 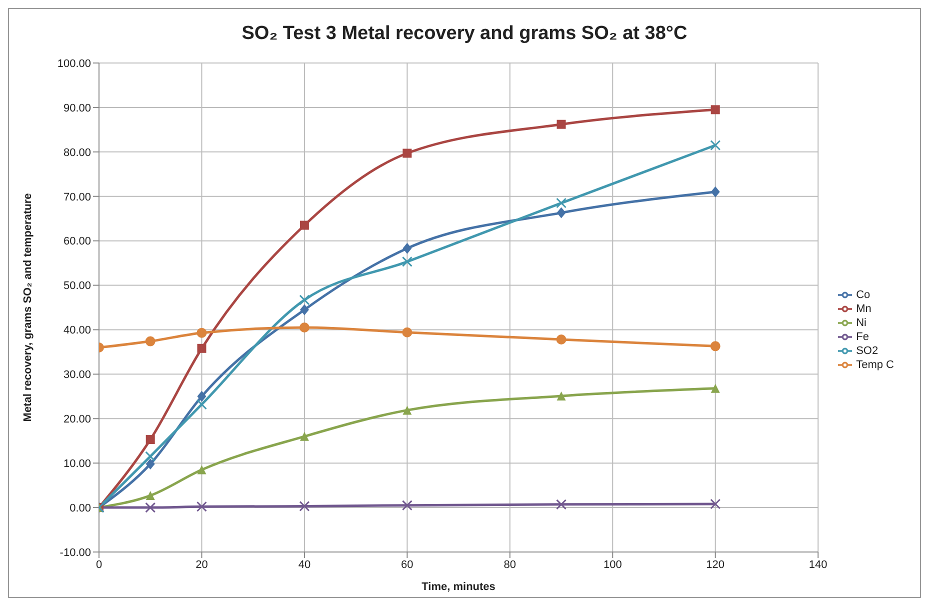 I want to click on legend-label: Temp C, so click(x=875, y=364).